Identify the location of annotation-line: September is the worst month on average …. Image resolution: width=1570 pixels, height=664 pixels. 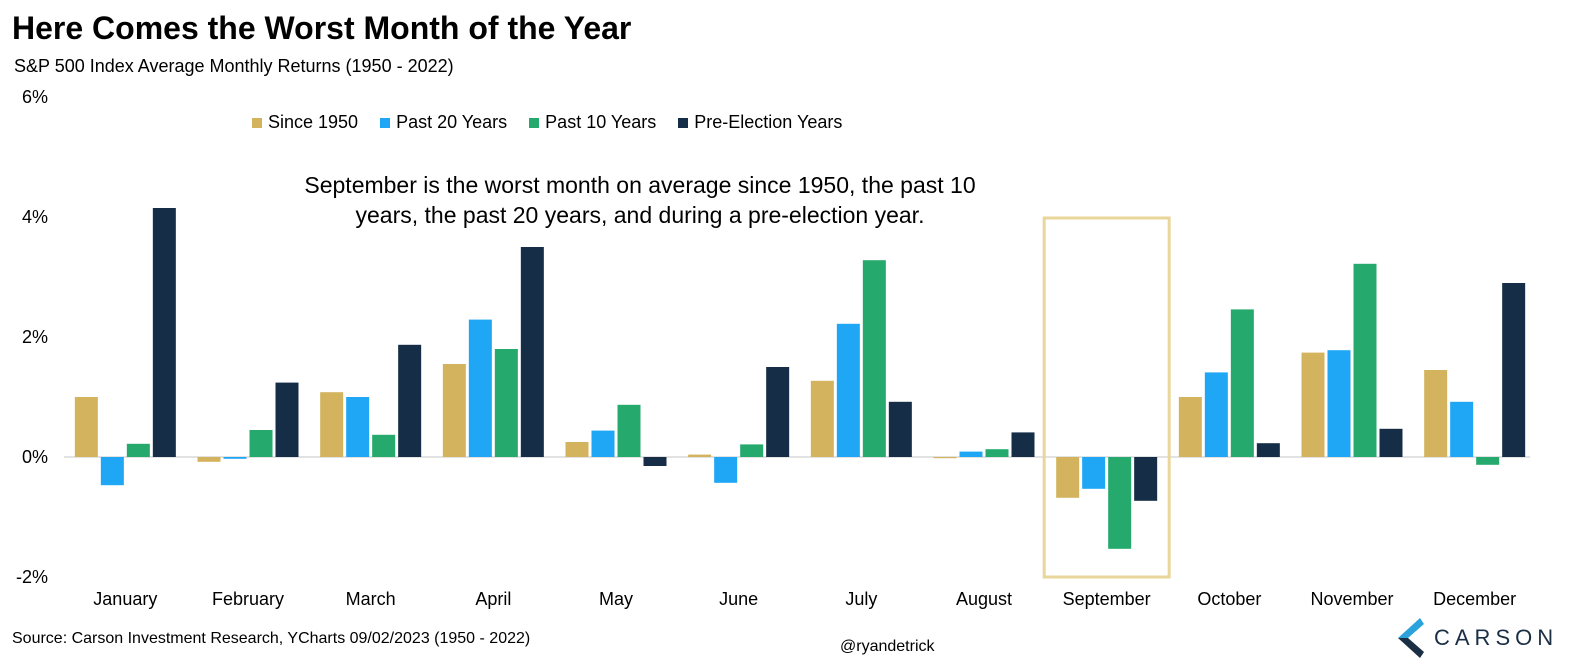
(640, 185).